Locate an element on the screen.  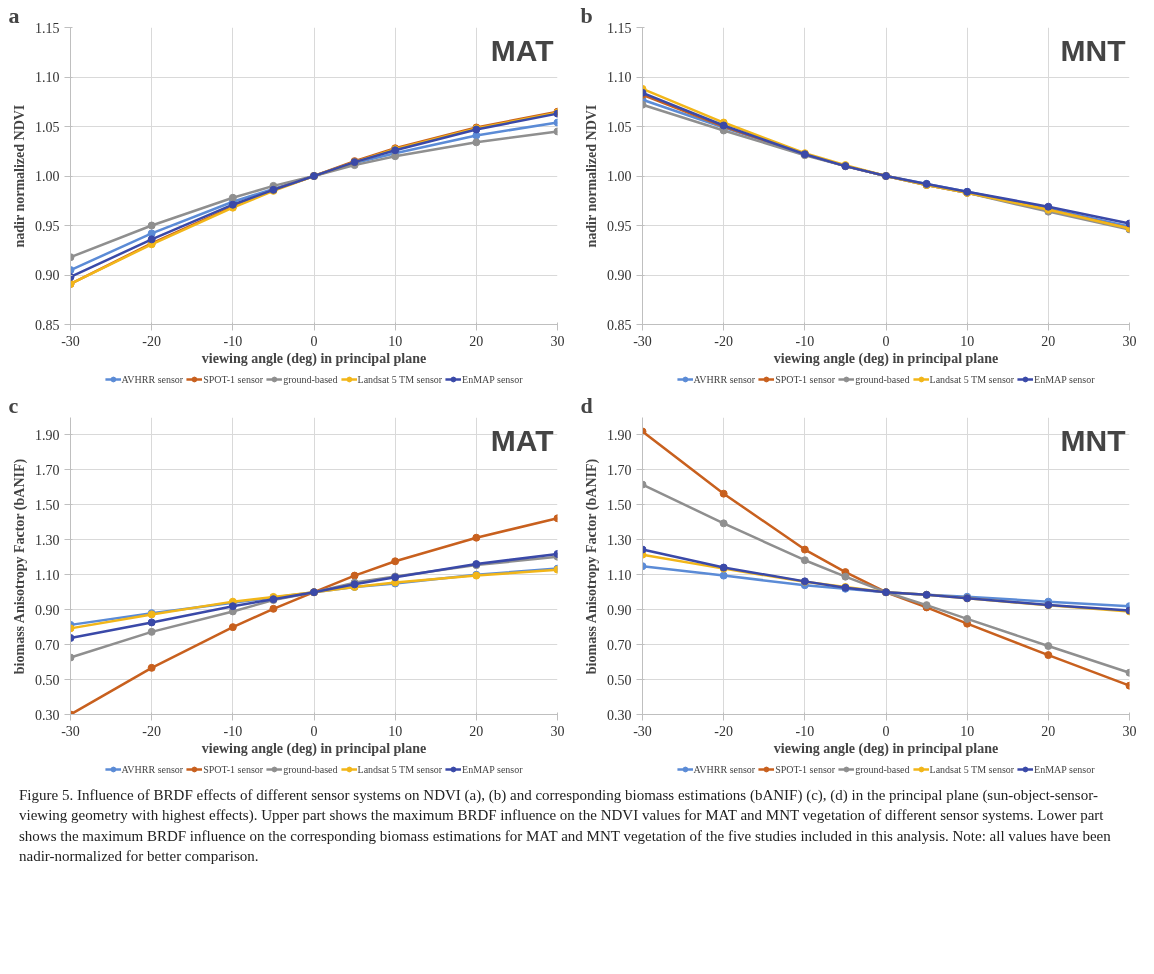
caption: Figure 5. Influence of BRDF effects of different sensor systems on NDVI (a), (b) and corresponding biomass estimations (bANIF) (c), (d) in the principal plane (sun-object-sensor-viewing geometry with highest effects). Upper part shows the maximum BRDF influence on the NDVI values for MAT and MNT vegetation of different sensor systems. Lower part shows the maximum BRDF influence on the corresponding biomass estimations for MAT and MNT vegetation of the five studies included in this analysis. Note: all values have been nadir-normalized for better comparison. is located at coordinates (565, 826).